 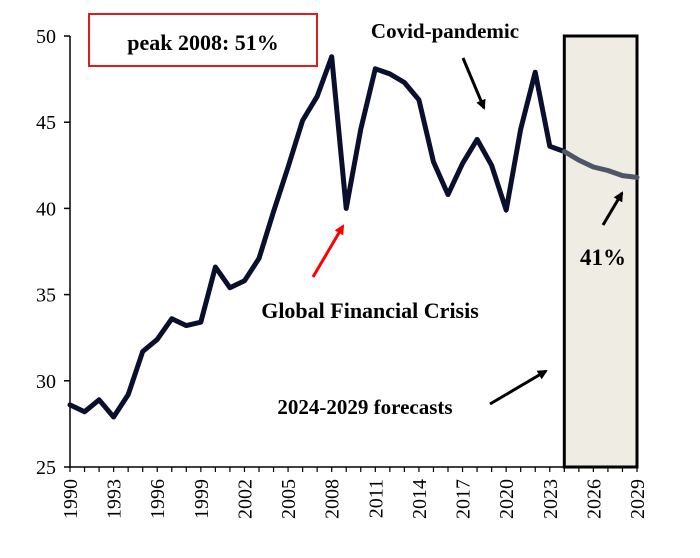 What do you see at coordinates (518, 387) in the screenshot?
I see `forecast-arrow` at bounding box center [518, 387].